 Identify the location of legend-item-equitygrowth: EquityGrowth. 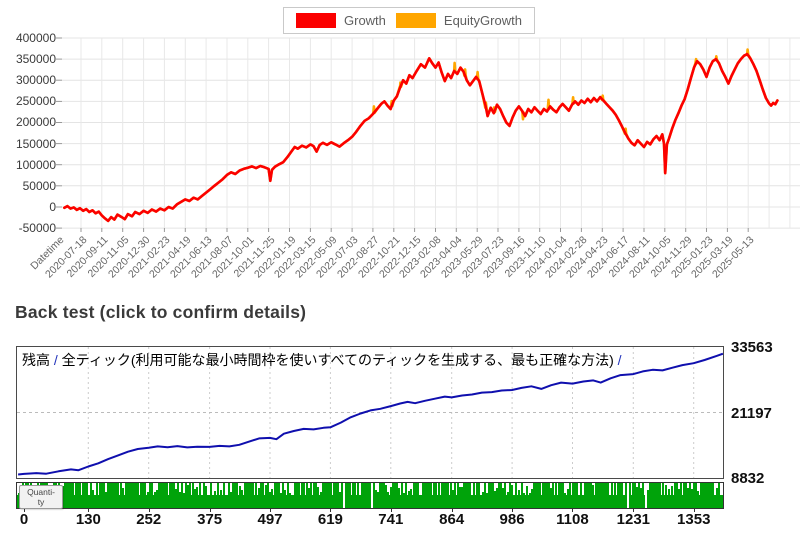
(458, 20).